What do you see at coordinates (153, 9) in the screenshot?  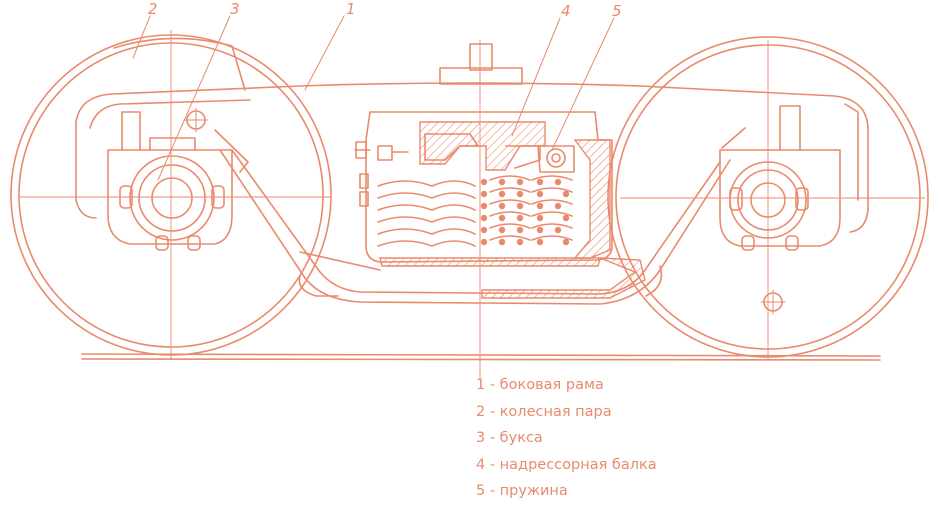 I see `callout-2: 2` at bounding box center [153, 9].